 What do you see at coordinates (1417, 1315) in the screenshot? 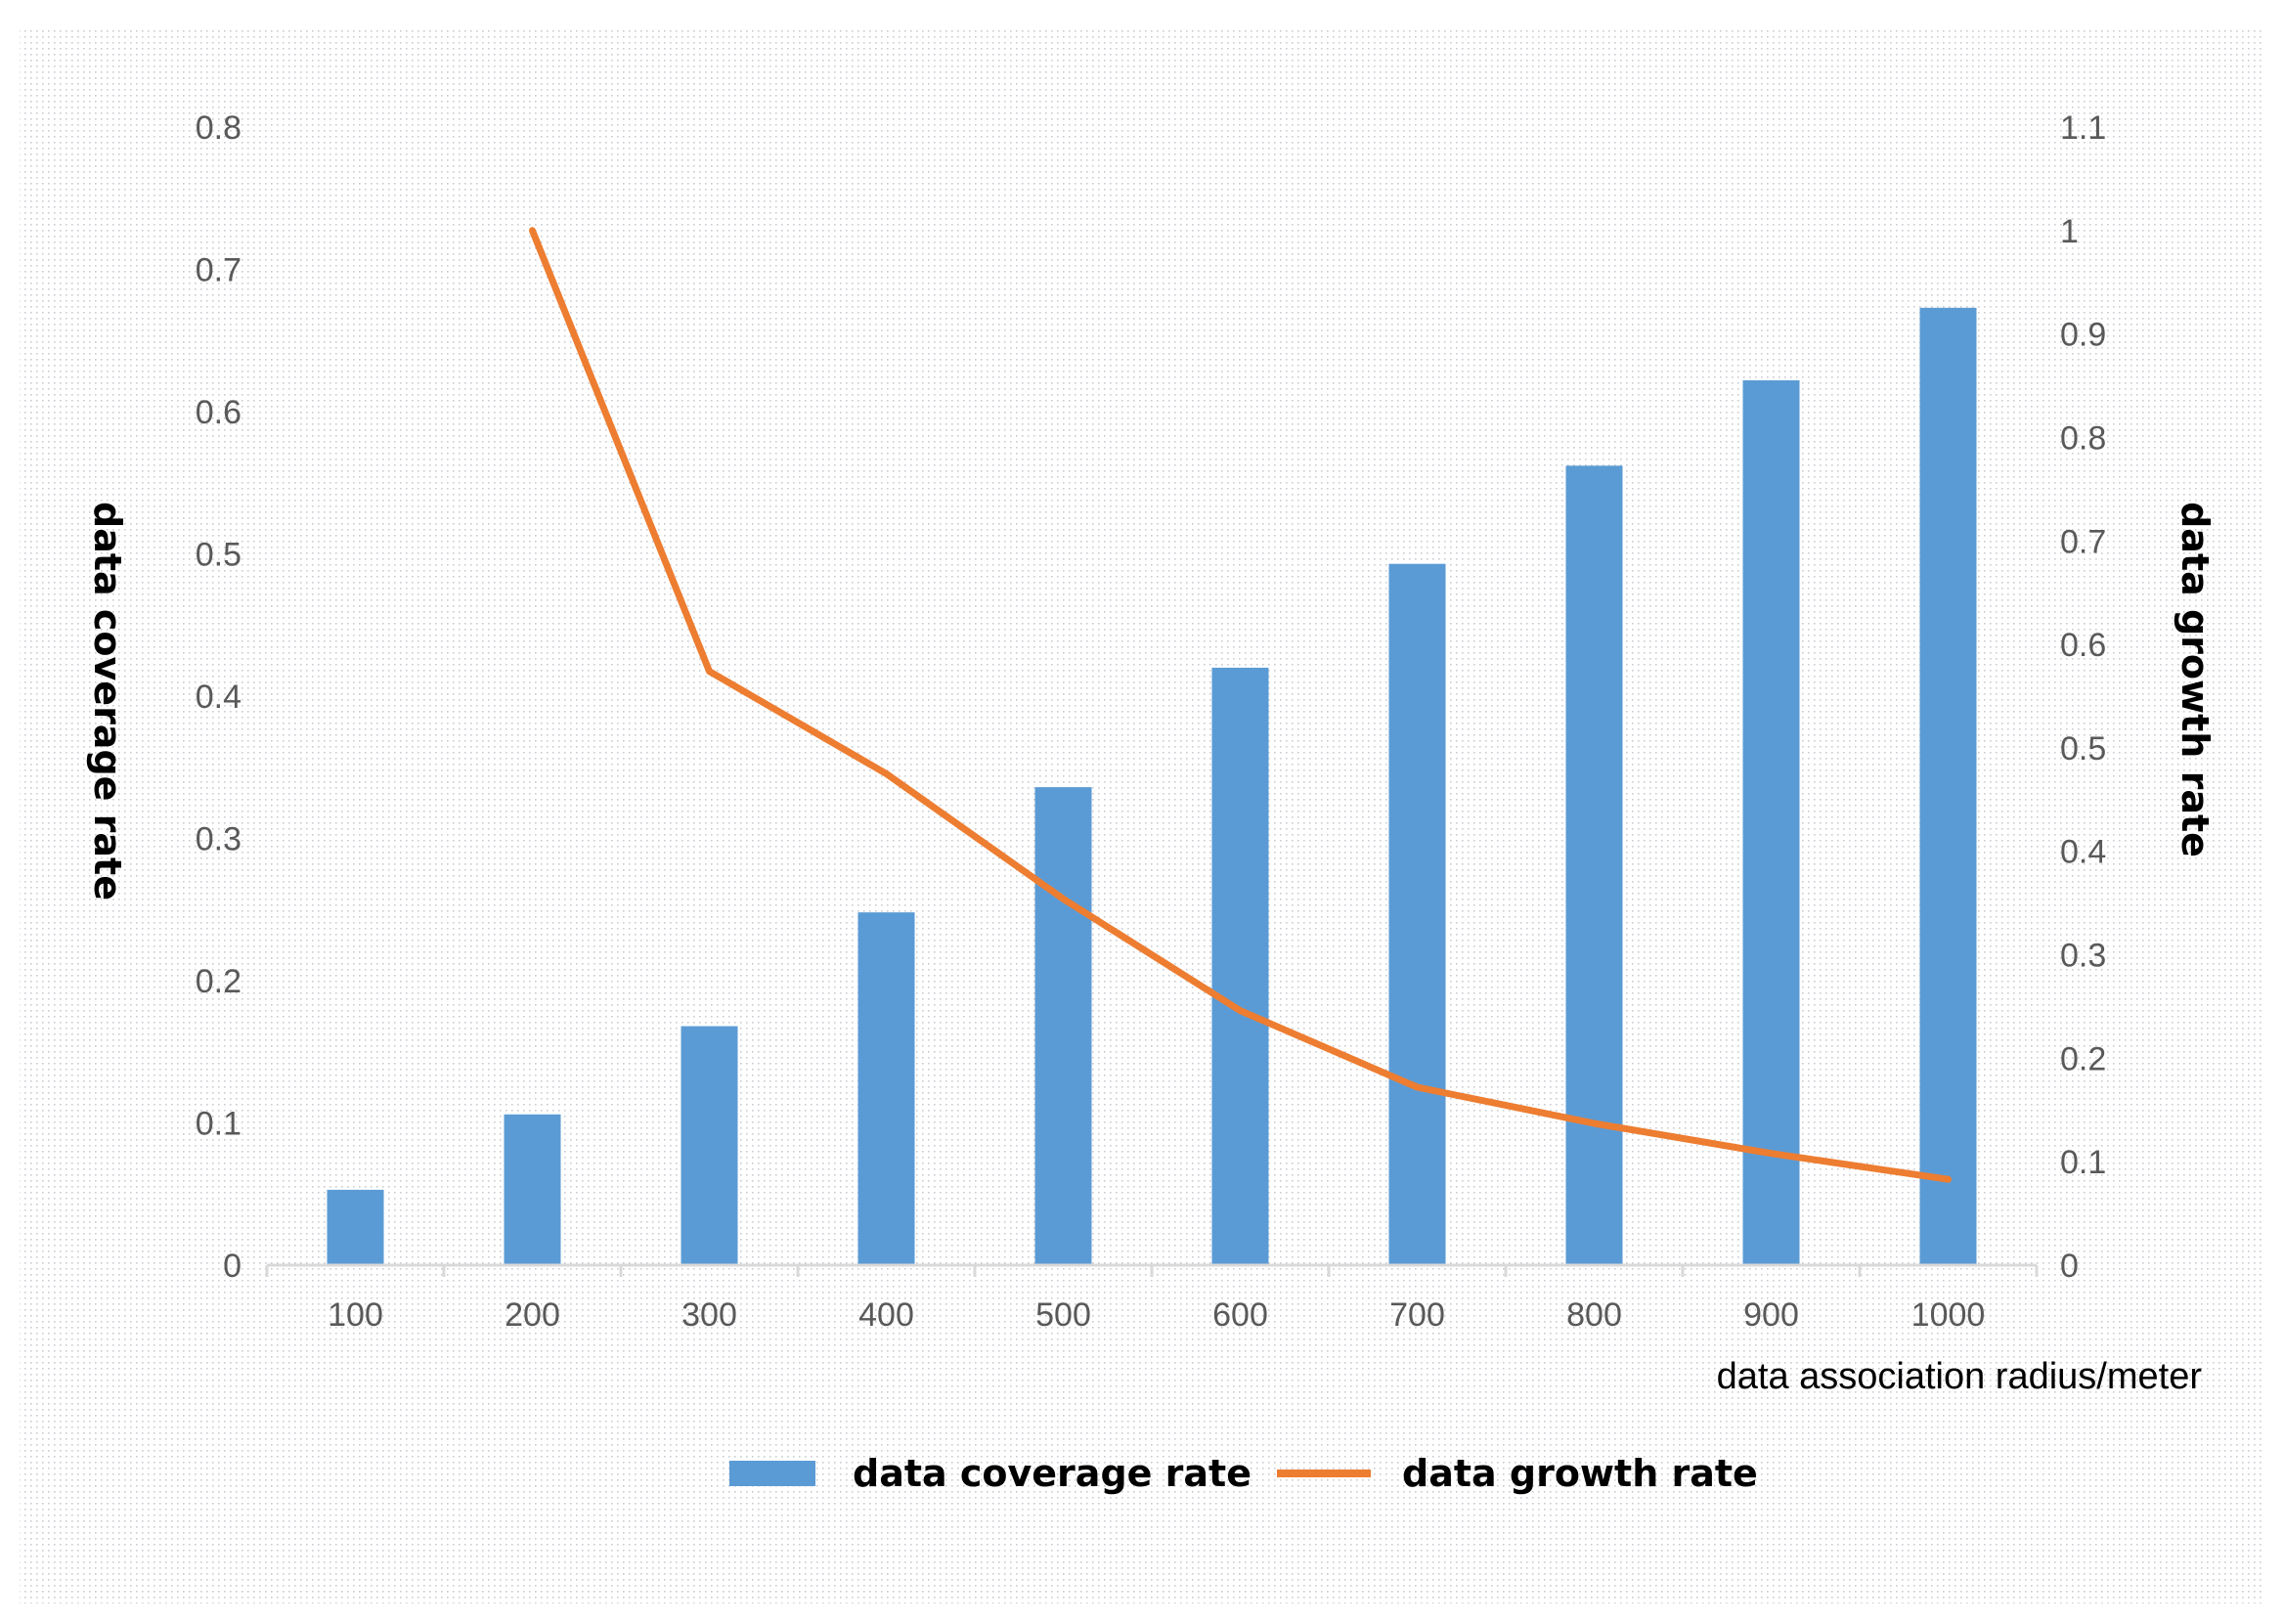
I see `x-tick-label: 700` at bounding box center [1417, 1315].